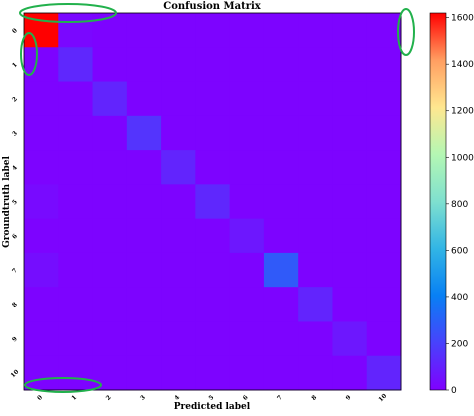  Describe the element at coordinates (459, 298) in the screenshot. I see `colorbar-tick-label: 400` at that location.